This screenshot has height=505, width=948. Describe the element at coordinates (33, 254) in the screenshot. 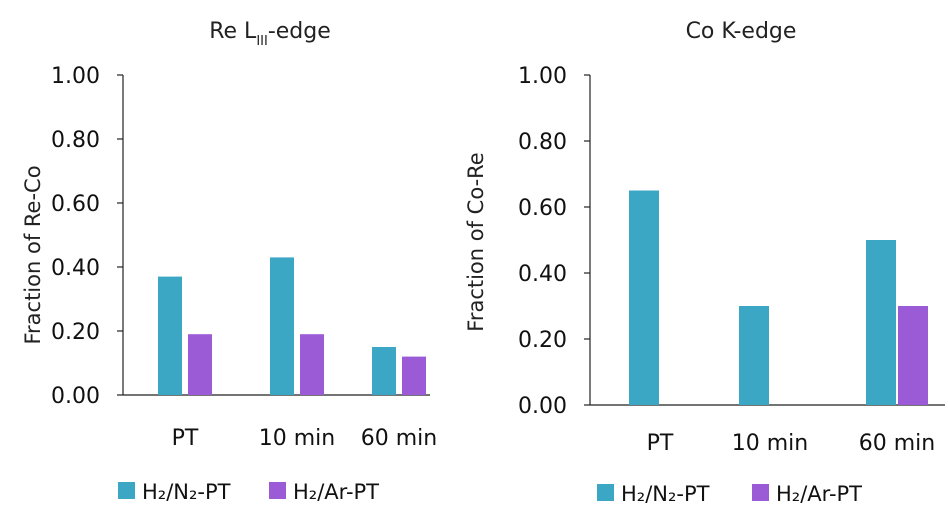

I see `y-axis-label: Fraction of Re-Co` at that location.